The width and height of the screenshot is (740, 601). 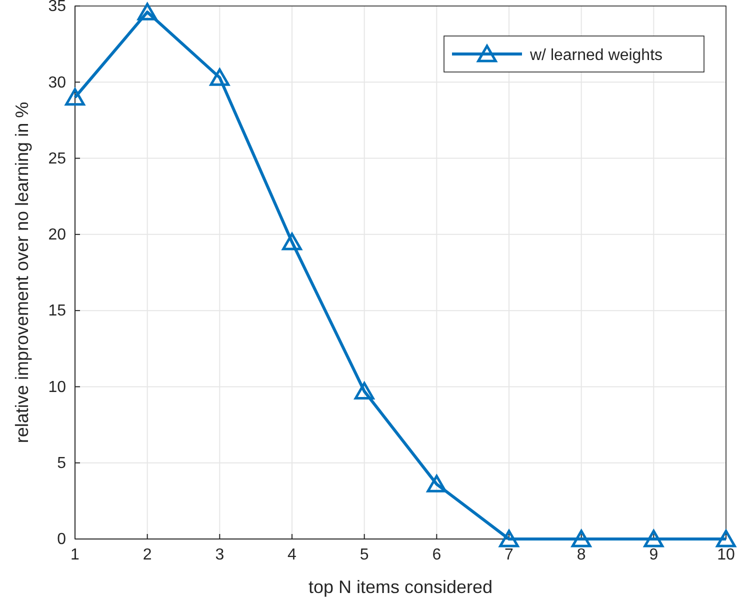 What do you see at coordinates (653, 555) in the screenshot?
I see `x-tick-label: 9` at bounding box center [653, 555].